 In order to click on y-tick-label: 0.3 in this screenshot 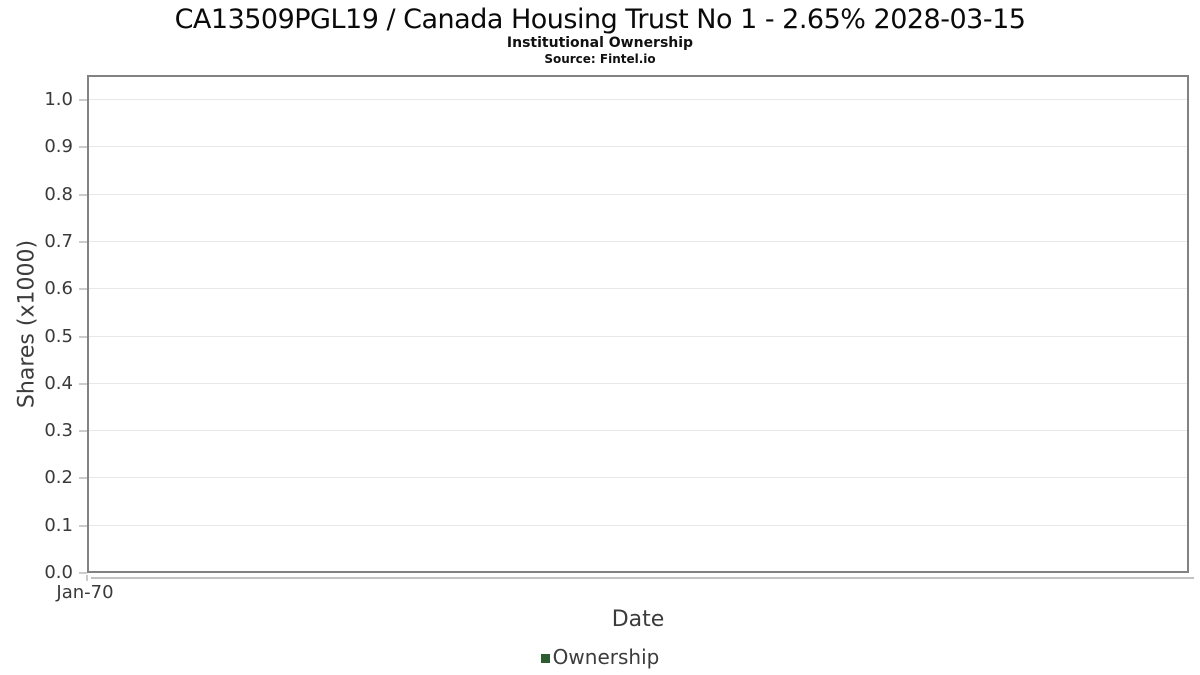, I will do `click(58, 431)`.